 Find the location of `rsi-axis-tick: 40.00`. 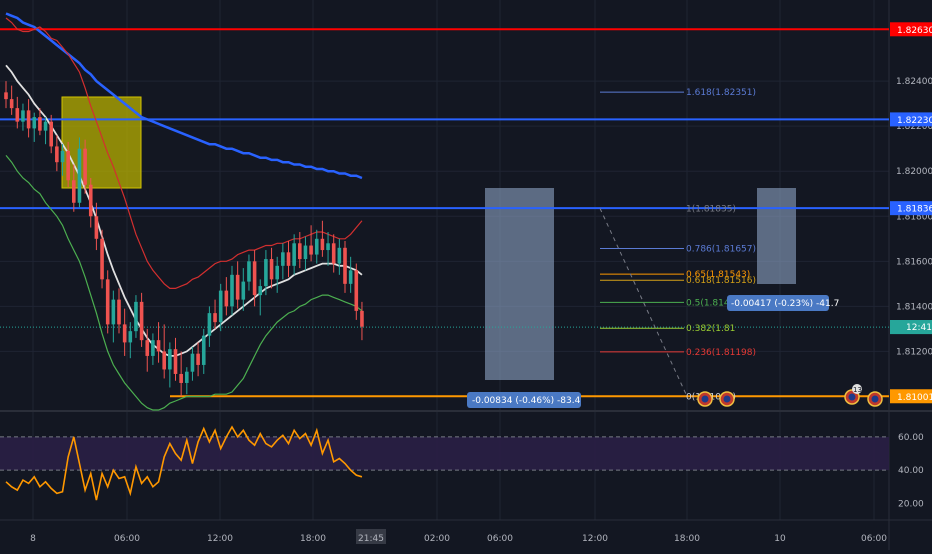

rsi-axis-tick: 40.00 is located at coordinates (911, 471).